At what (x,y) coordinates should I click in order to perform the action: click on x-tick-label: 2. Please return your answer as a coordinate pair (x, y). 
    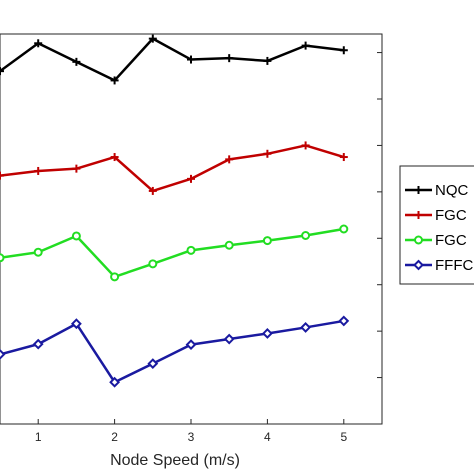
    Looking at the image, I should click on (114, 437).